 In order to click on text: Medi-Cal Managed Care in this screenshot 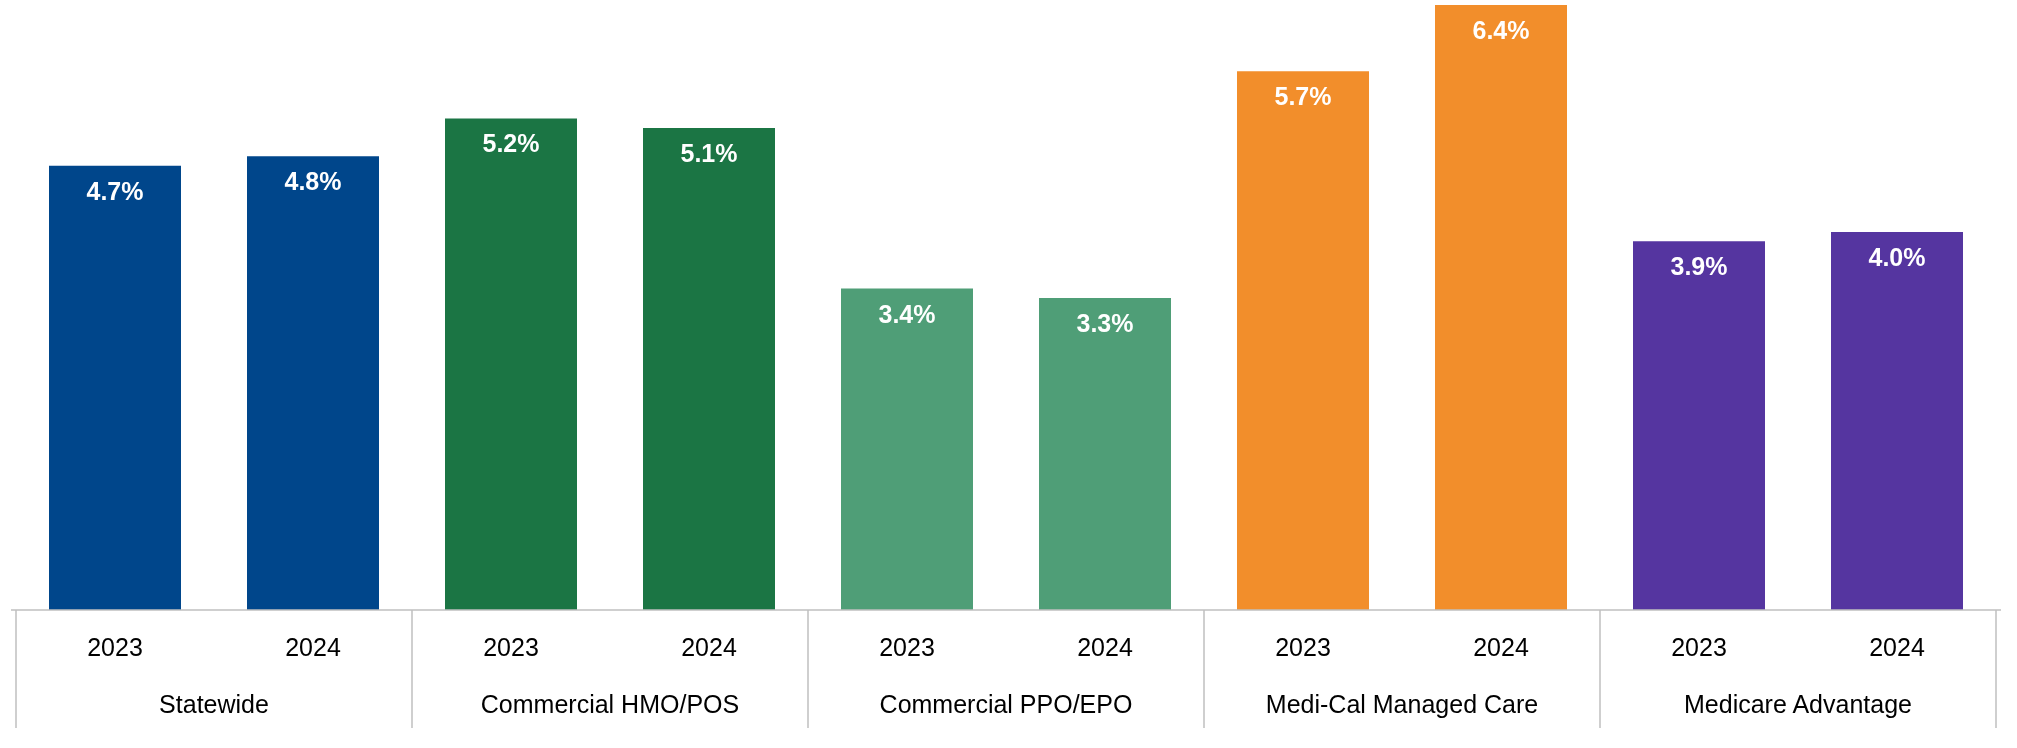, I will do `click(1402, 704)`.